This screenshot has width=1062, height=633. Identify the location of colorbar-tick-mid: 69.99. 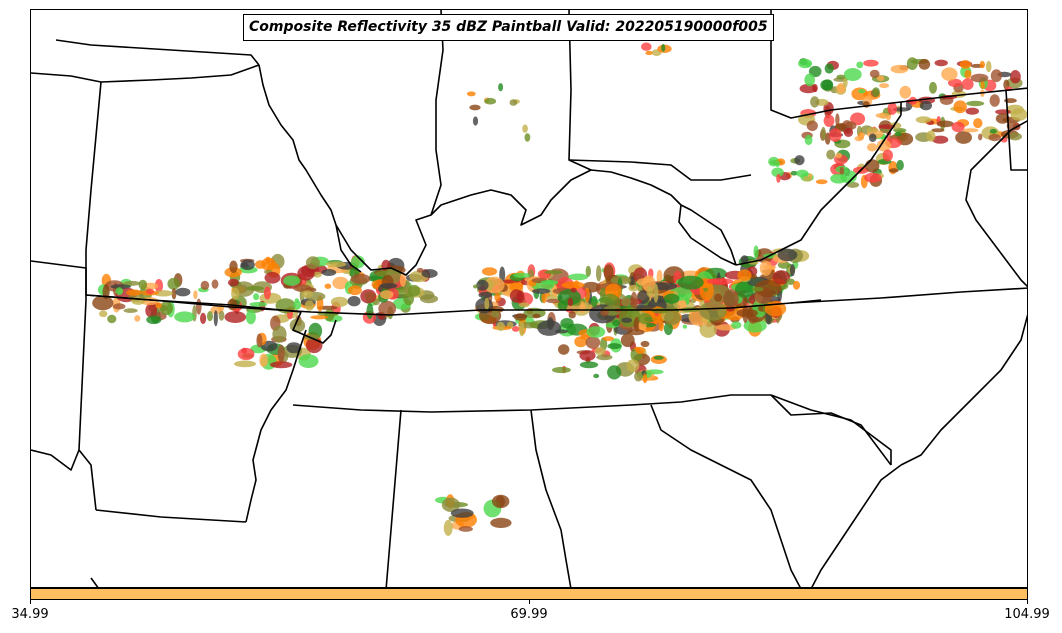
(529, 614).